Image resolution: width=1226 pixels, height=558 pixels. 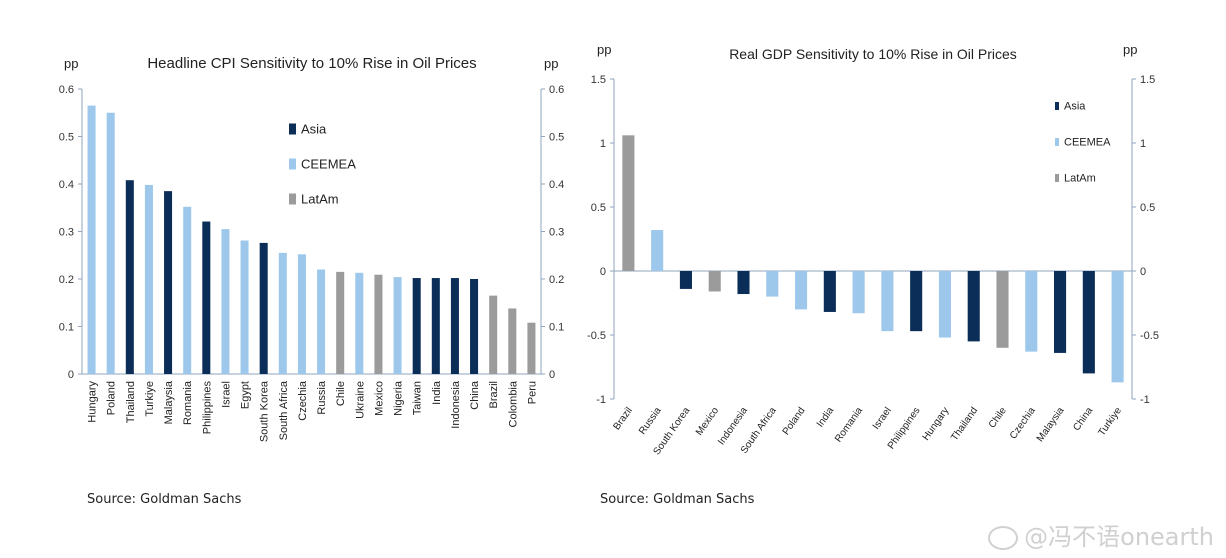 I want to click on cpi-category-label: Colombia, so click(x=513, y=403).